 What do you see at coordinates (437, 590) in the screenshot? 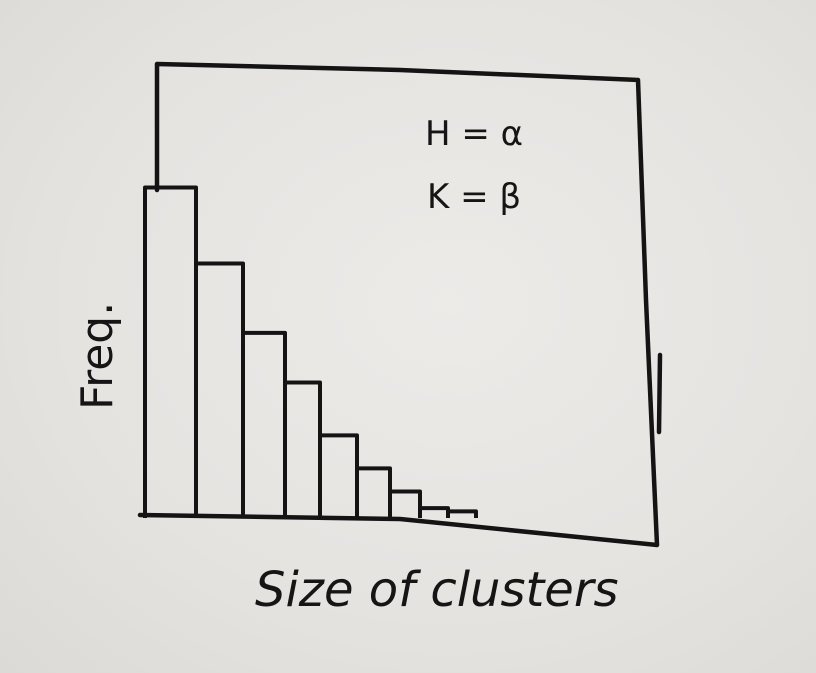
I see `x-axis-label: Size of clusters` at bounding box center [437, 590].